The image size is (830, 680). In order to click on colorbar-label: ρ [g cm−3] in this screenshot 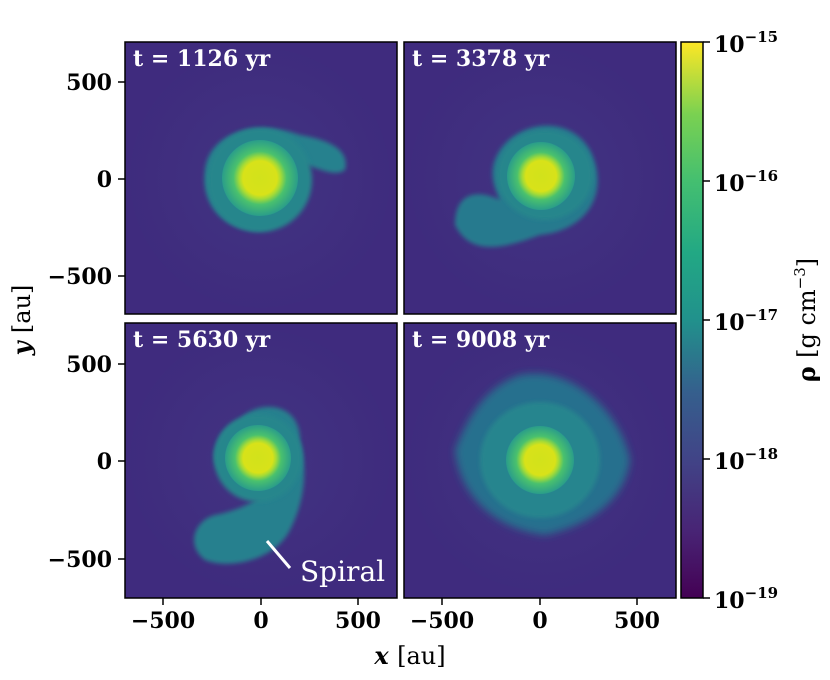, I will do `click(806, 320)`.